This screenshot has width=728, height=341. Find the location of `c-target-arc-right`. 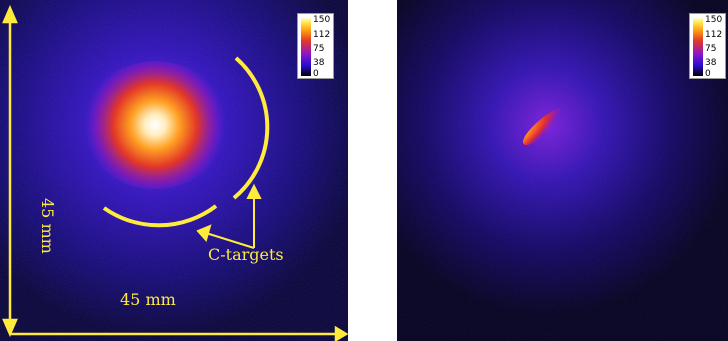

c-target-arc-right is located at coordinates (251, 128).